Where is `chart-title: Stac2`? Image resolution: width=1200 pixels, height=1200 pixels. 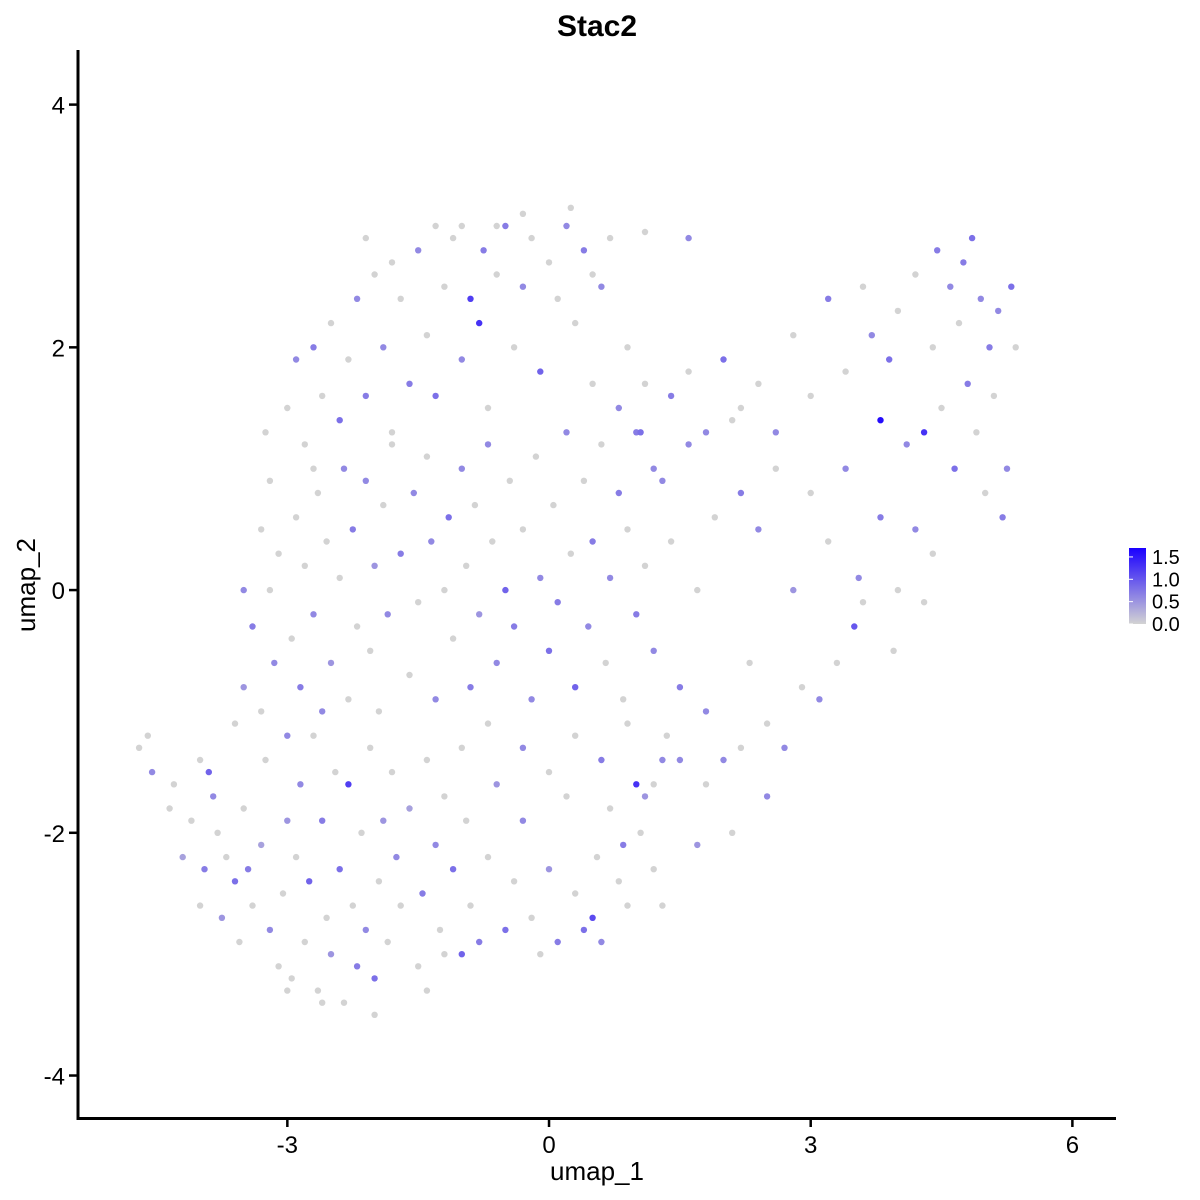
chart-title: Stac2 is located at coordinates (597, 26).